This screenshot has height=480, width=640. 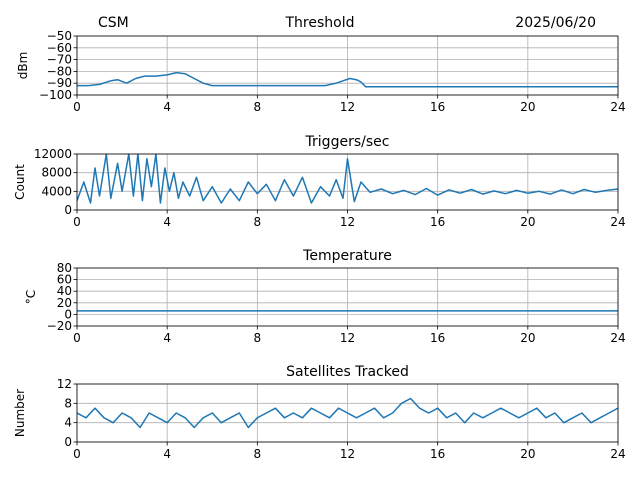 What do you see at coordinates (59, 326) in the screenshot?
I see `y-tick-label: −20` at bounding box center [59, 326].